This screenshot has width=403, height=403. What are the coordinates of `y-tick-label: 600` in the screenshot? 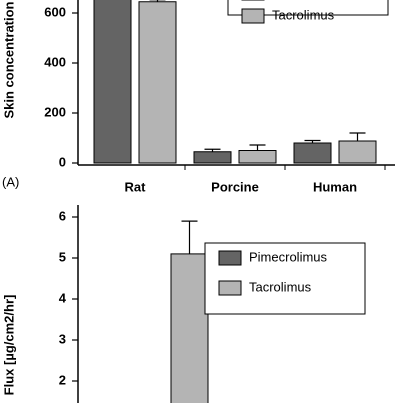 It's located at (55, 11).